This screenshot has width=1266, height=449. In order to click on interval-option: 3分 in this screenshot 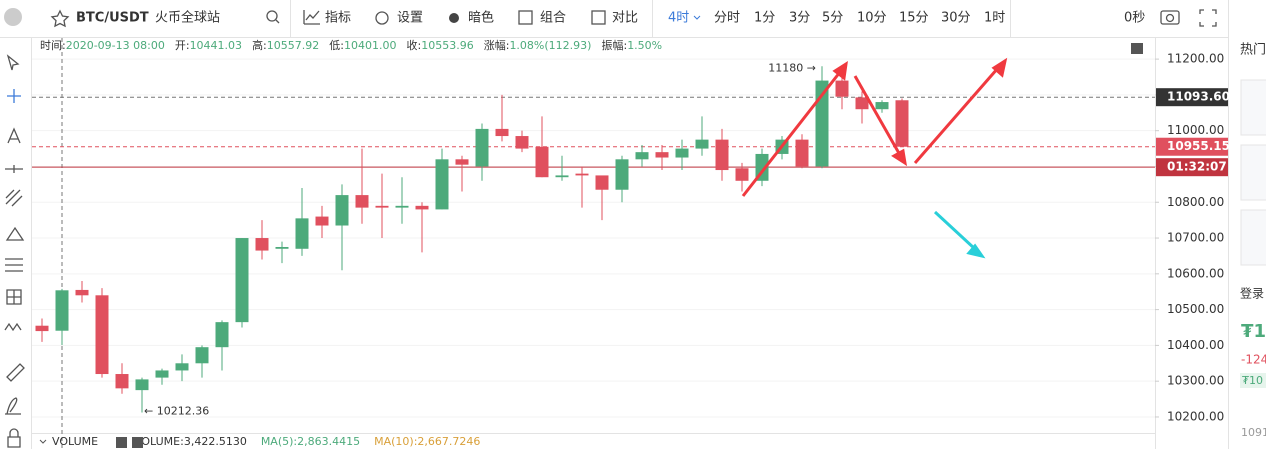, I will do `click(799, 18)`.